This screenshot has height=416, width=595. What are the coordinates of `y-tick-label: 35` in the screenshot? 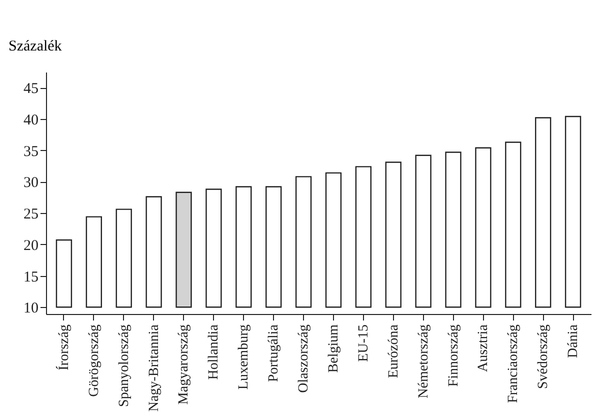 It's located at (31, 152).